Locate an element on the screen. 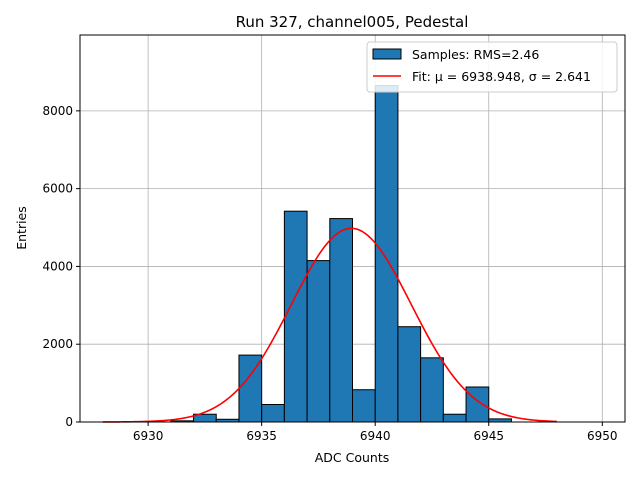  y-tick-label: 4000 is located at coordinates (57, 266).